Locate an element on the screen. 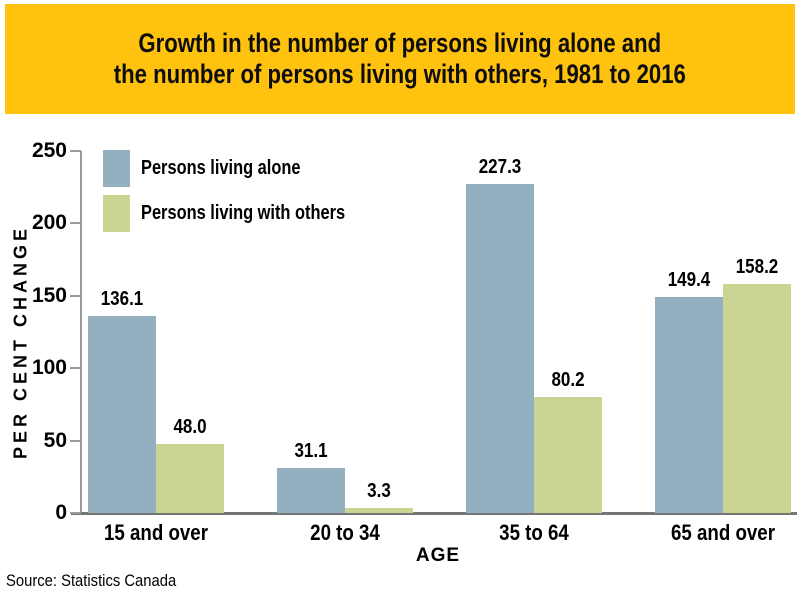 Image resolution: width=800 pixels, height=600 pixels. legend-label: Persons living with others is located at coordinates (243, 213).